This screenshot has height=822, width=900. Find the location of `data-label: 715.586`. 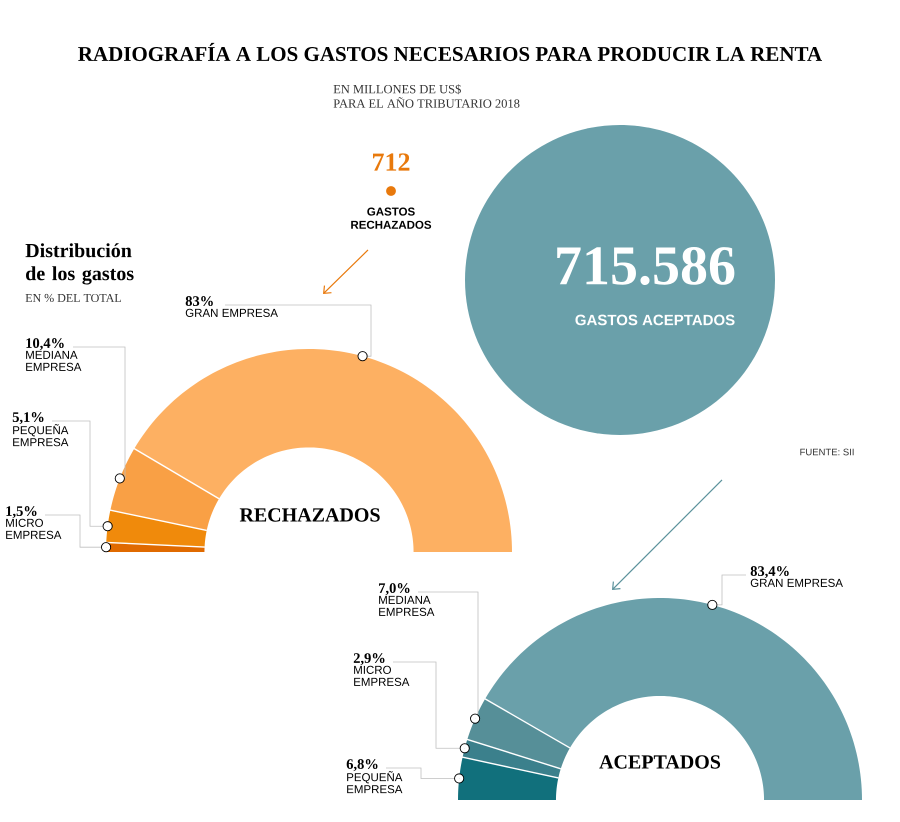

data-label: 715.586 is located at coordinates (645, 266).